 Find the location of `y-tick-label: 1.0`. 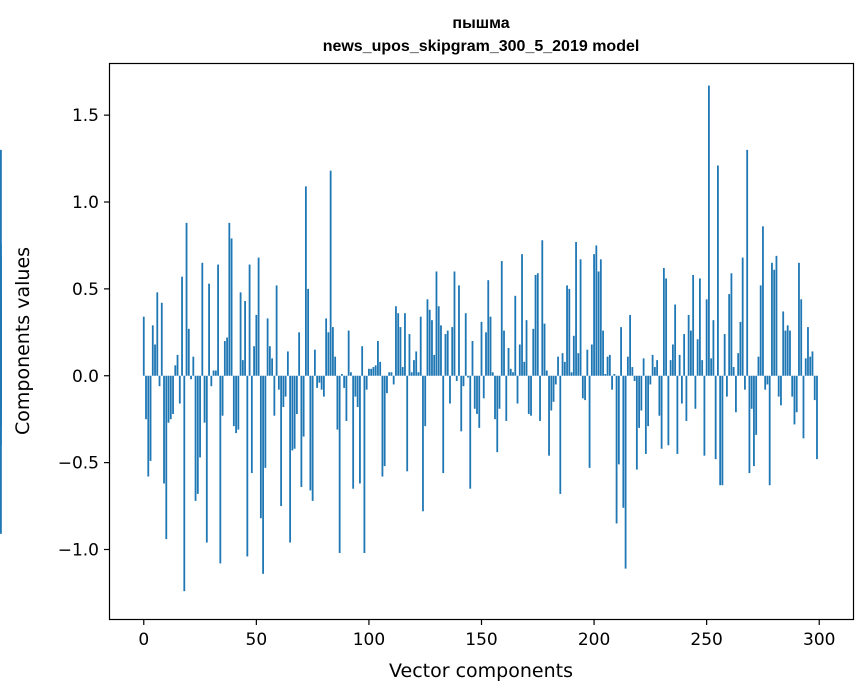

y-tick-label: 1.0 is located at coordinates (85, 203).